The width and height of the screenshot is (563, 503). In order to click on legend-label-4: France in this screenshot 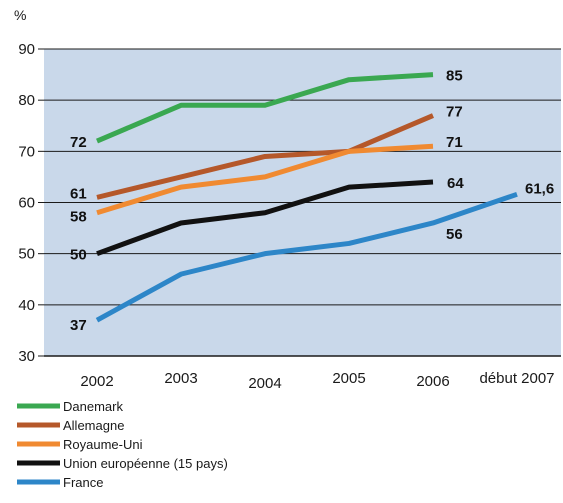, I will do `click(83, 482)`.